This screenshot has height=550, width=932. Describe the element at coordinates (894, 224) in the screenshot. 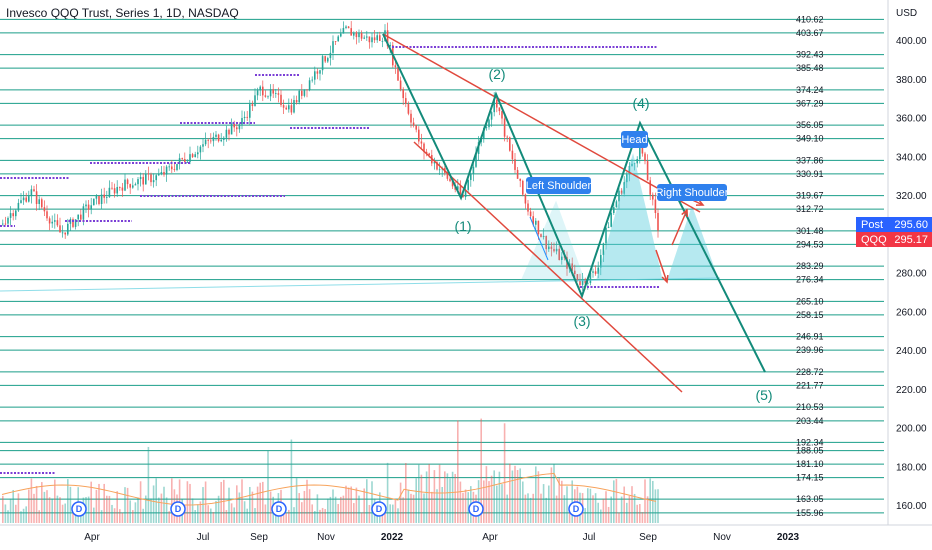

I see `price-tag-bg` at that location.